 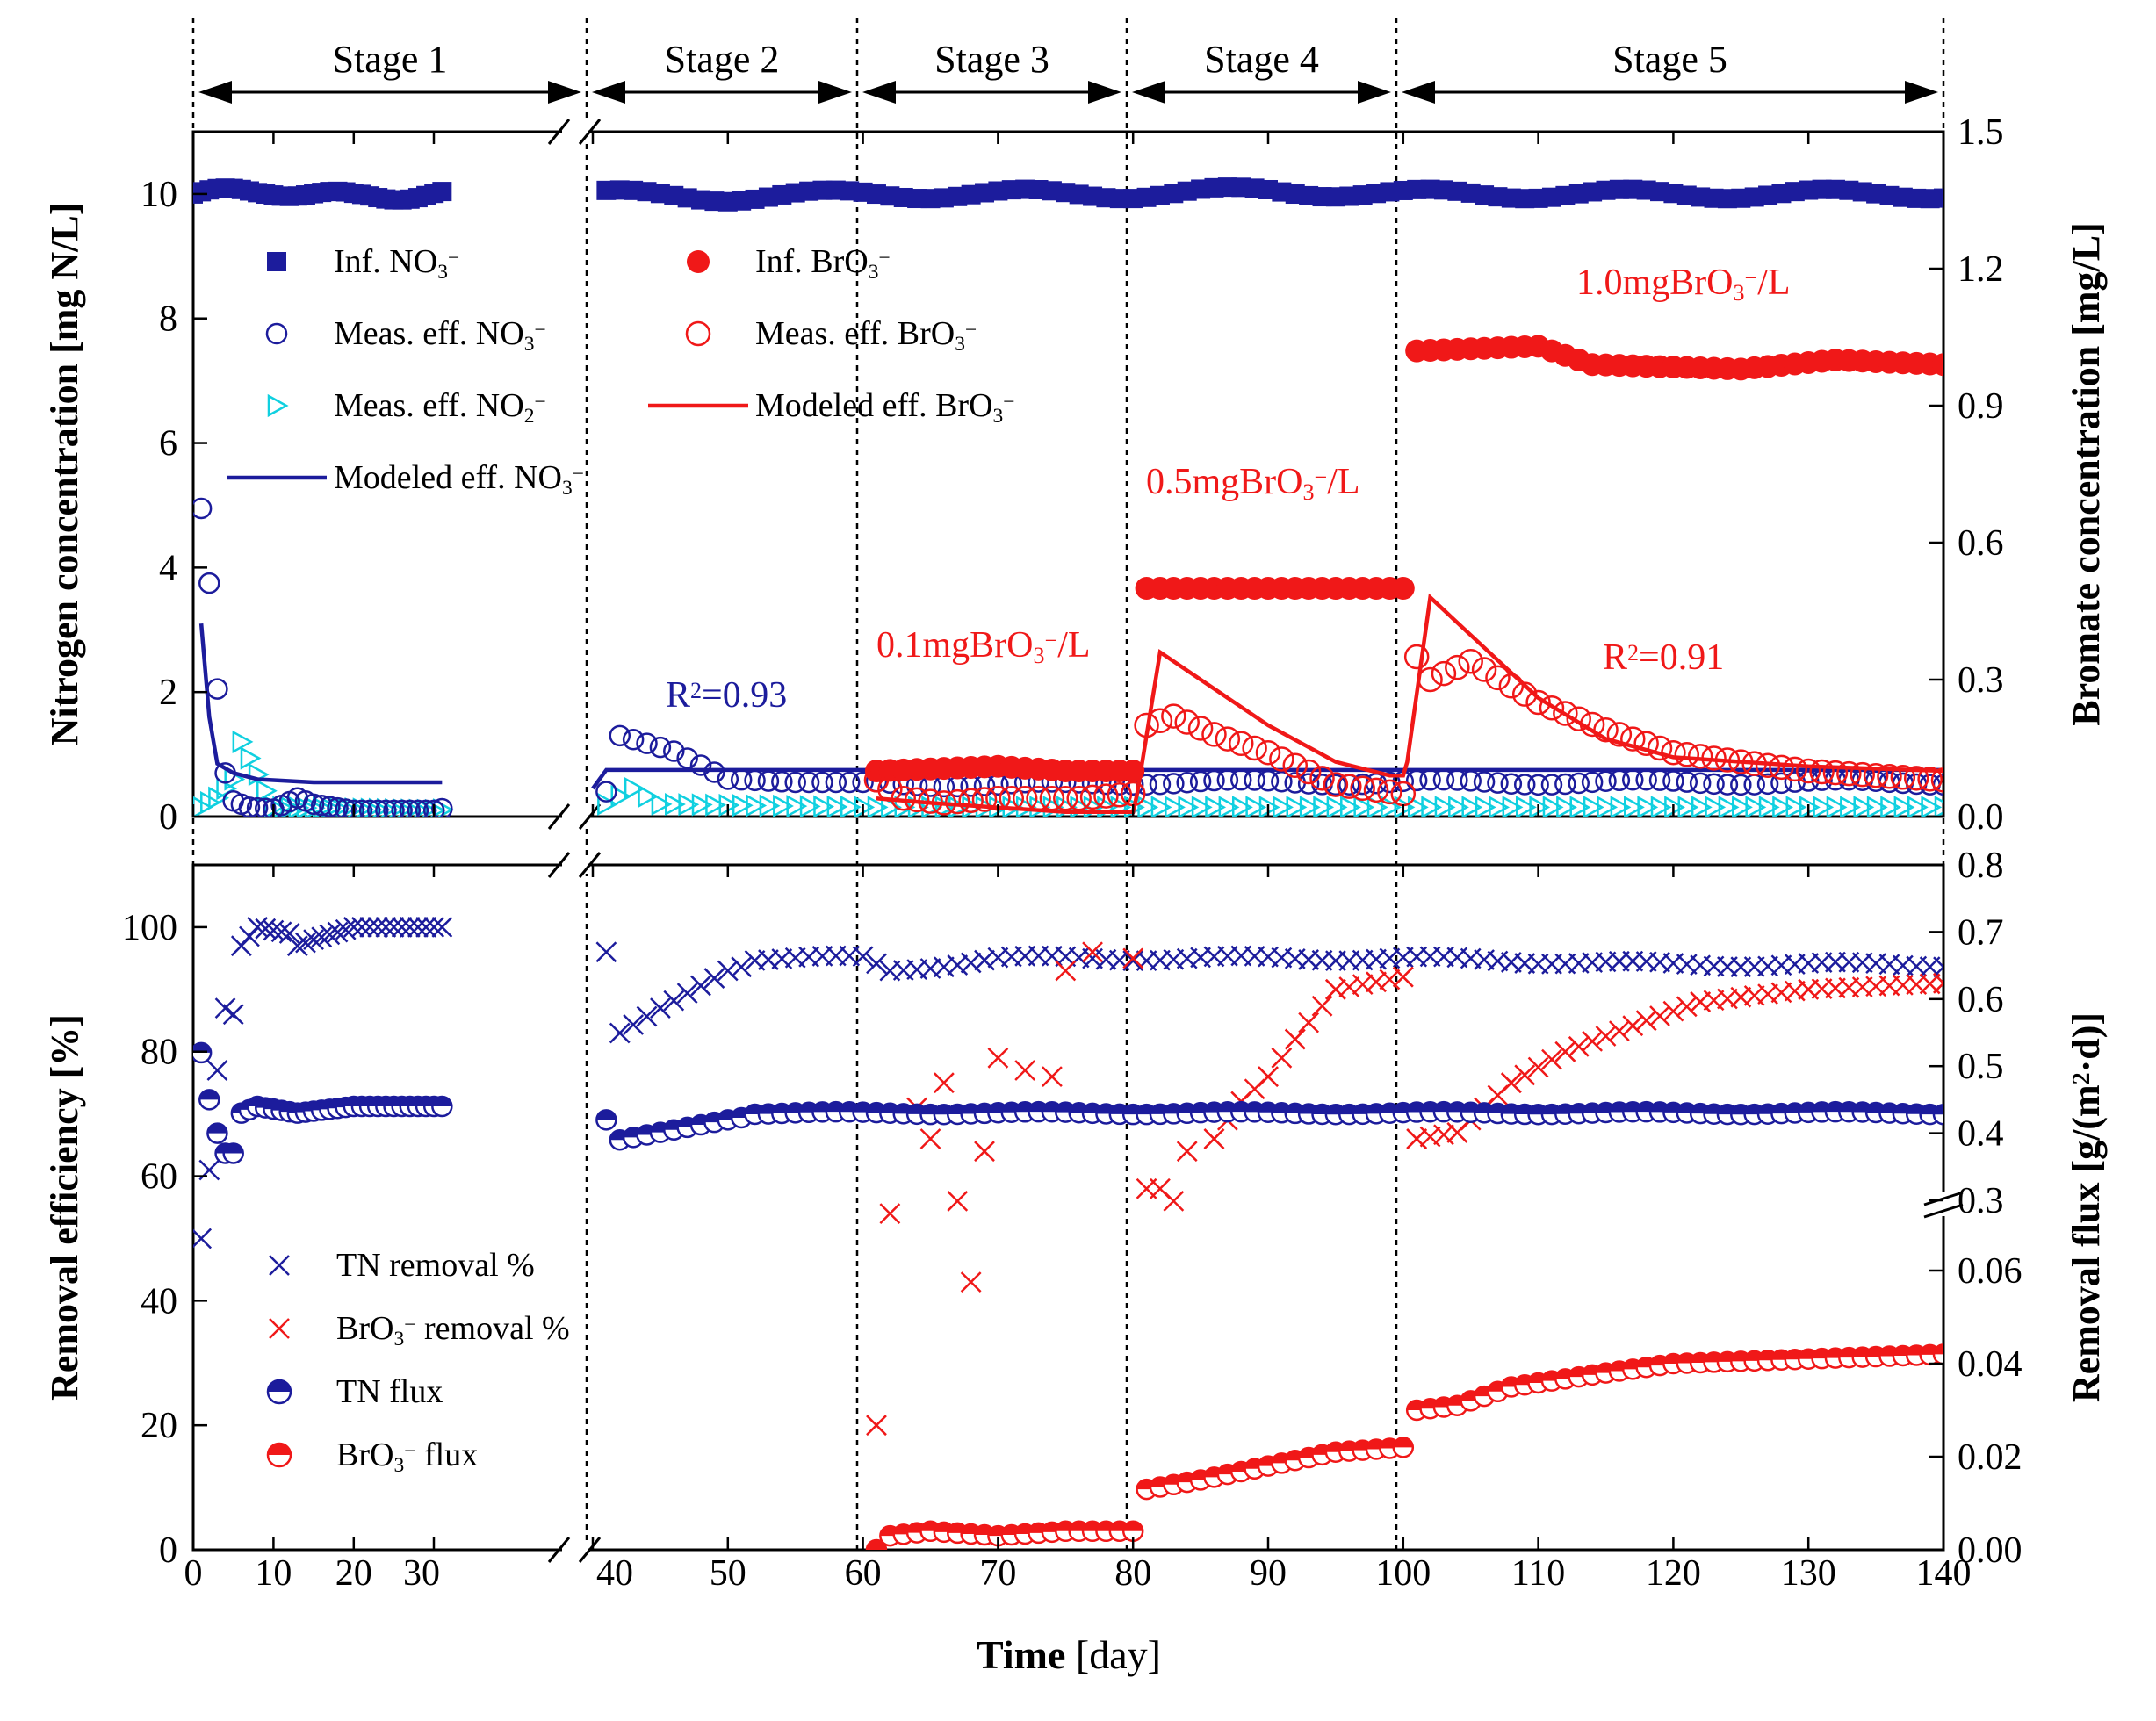 What do you see at coordinates (159, 1177) in the screenshot?
I see `bottom-left-y-tick-label: 60` at bounding box center [159, 1177].